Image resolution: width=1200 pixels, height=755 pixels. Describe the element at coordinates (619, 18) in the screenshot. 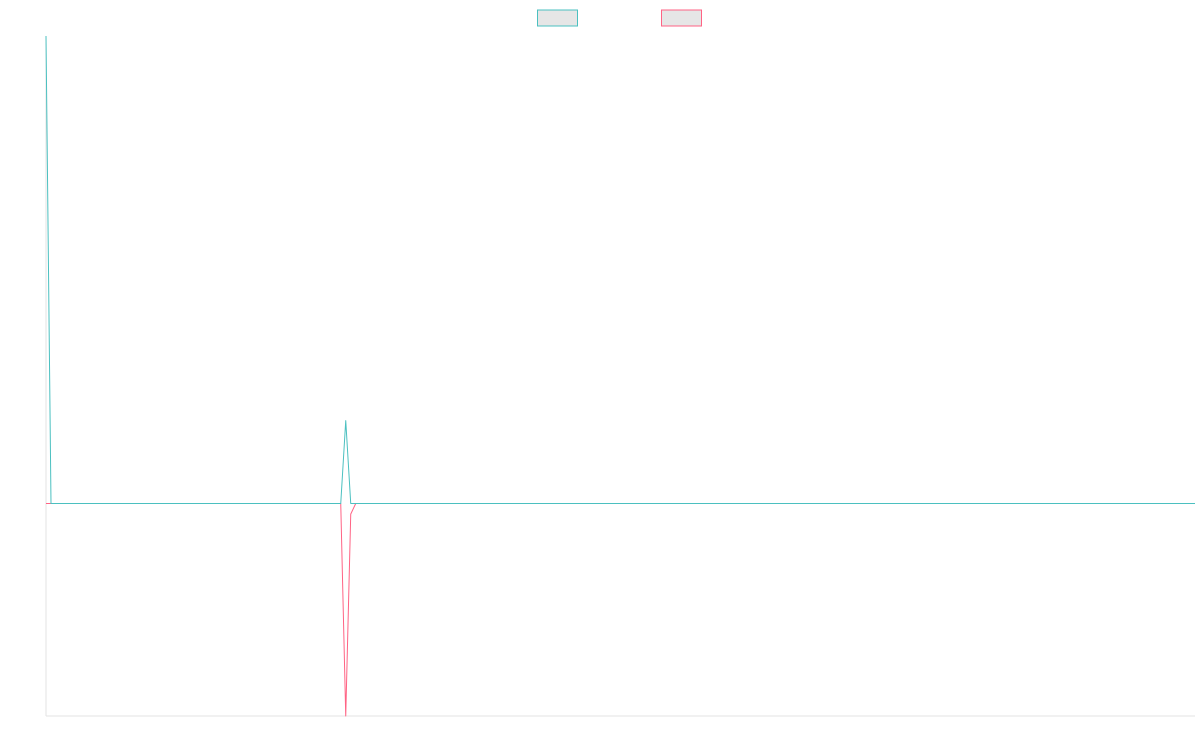

I see `legend` at that location.